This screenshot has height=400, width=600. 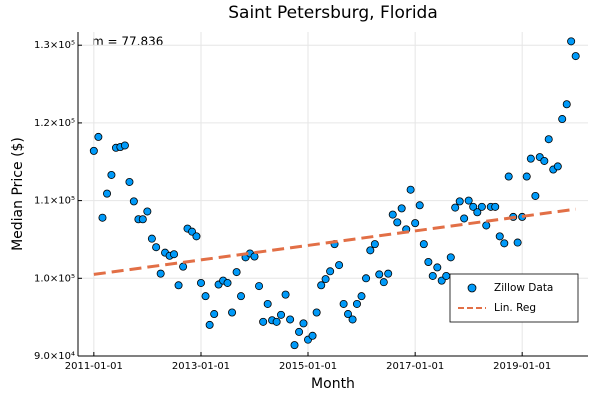 I want to click on x-axis-label: Month, so click(x=333, y=384).